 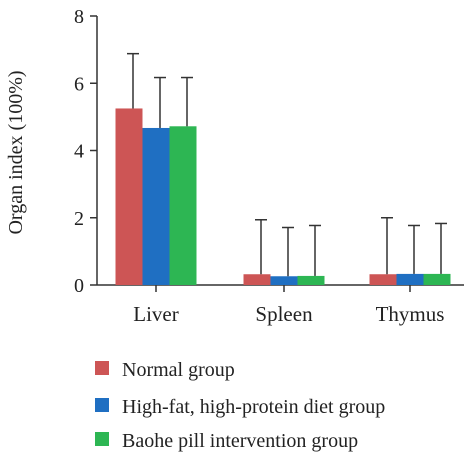 What do you see at coordinates (79, 219) in the screenshot?
I see `y-tick-label: 2` at bounding box center [79, 219].